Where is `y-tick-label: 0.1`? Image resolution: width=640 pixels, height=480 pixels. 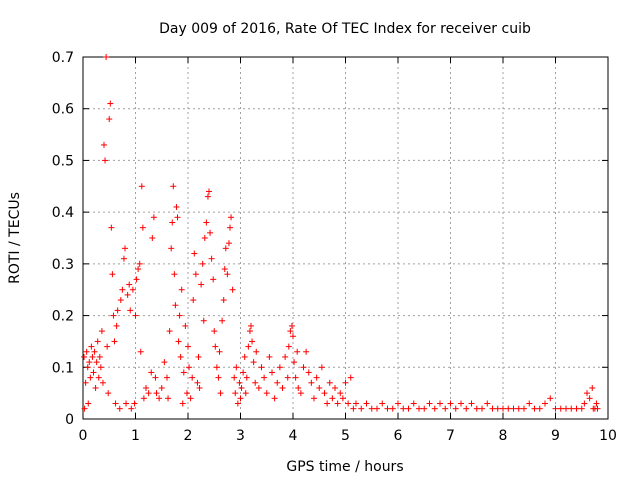
y-tick-label: 0.1 is located at coordinates (63, 368).